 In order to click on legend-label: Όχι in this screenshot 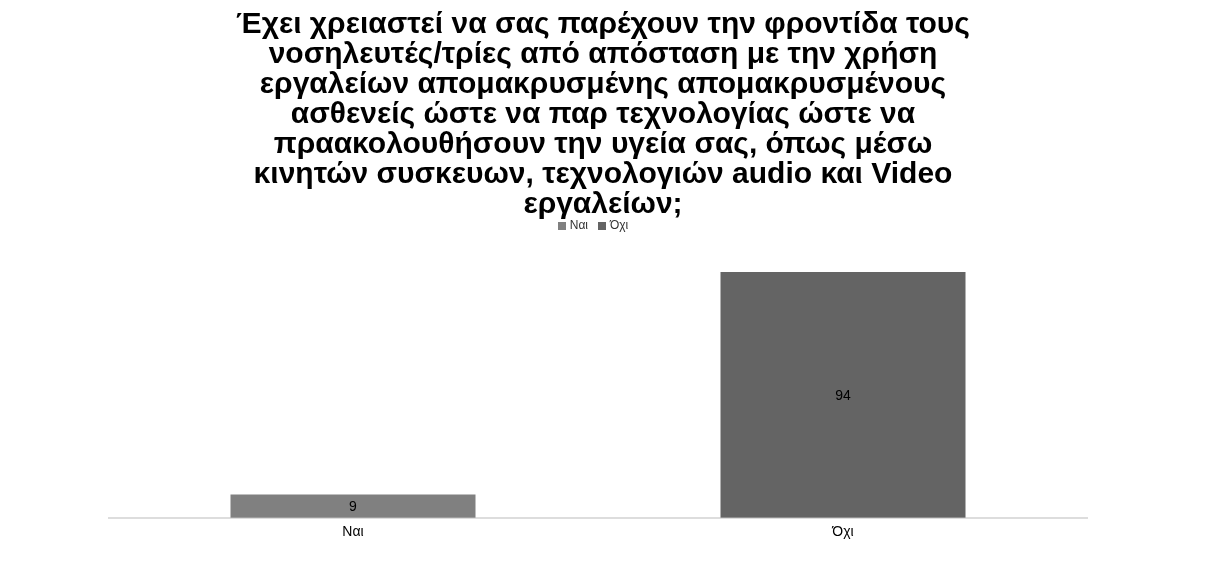, I will do `click(619, 225)`.